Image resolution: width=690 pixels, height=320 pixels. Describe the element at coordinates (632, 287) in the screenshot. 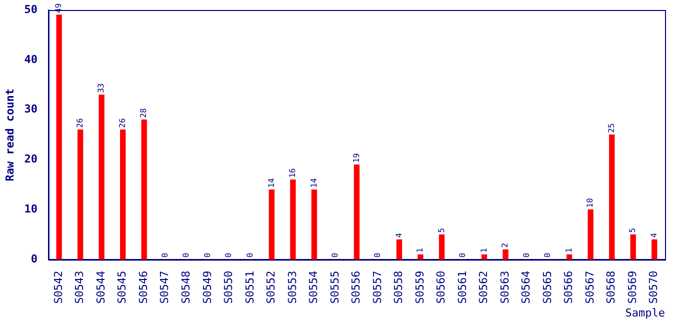

I see `x-tick-label: S0569` at that location.